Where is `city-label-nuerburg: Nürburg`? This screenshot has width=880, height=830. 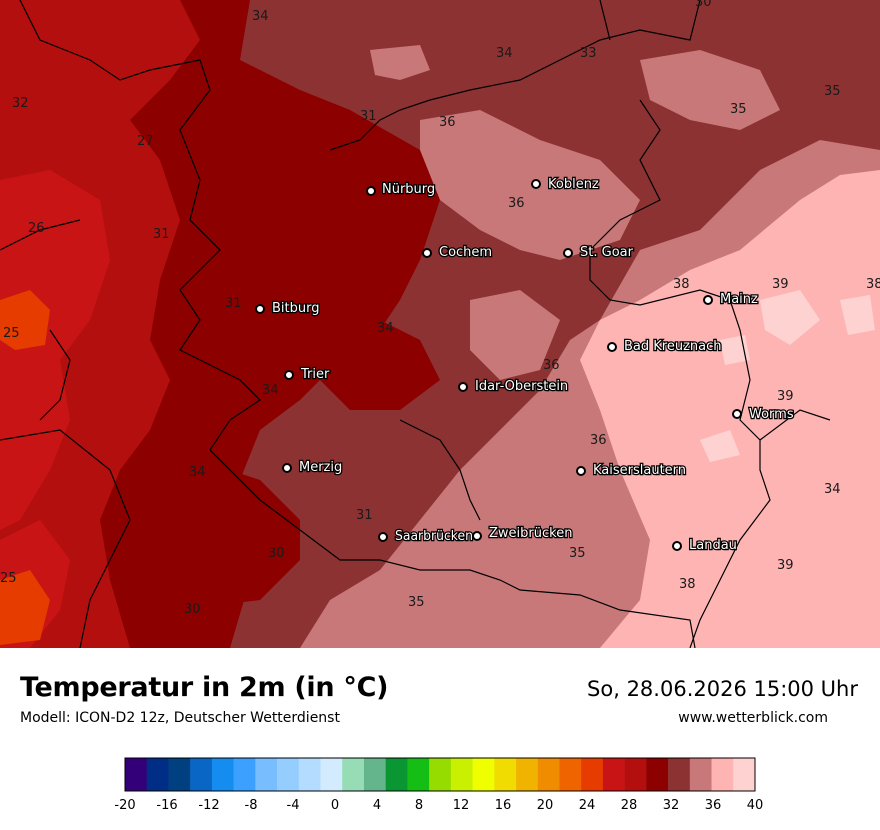
city-label-nuerburg: Nürburg is located at coordinates (408, 189).